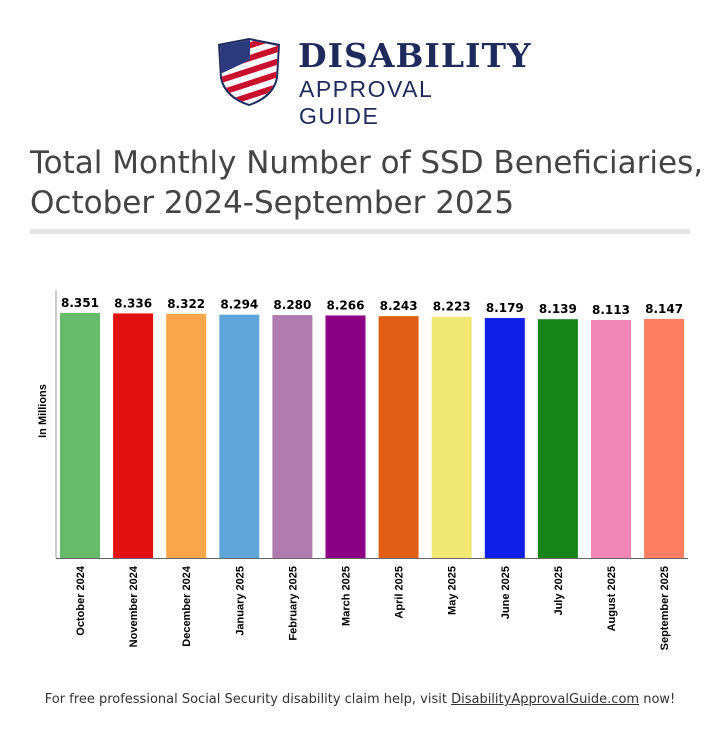  Describe the element at coordinates (559, 591) in the screenshot. I see `x-tick-label: July 2025` at that location.